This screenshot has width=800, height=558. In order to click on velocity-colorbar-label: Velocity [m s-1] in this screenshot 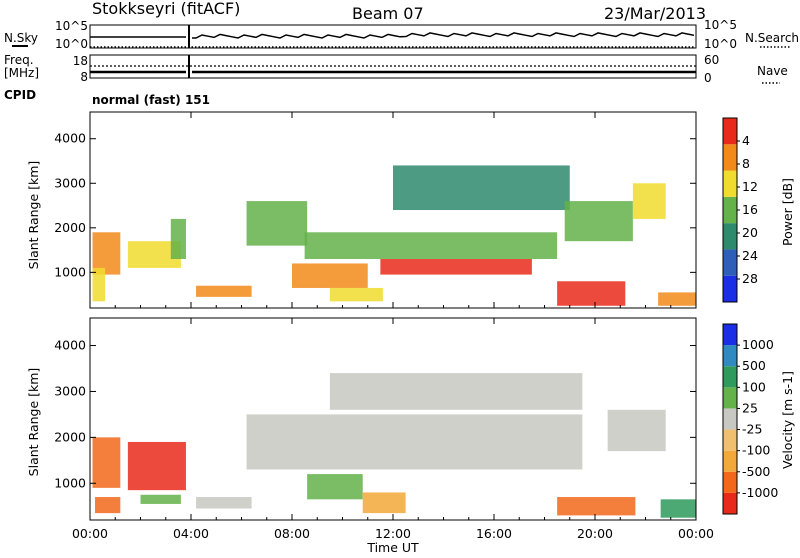, I will do `click(787, 420)`.